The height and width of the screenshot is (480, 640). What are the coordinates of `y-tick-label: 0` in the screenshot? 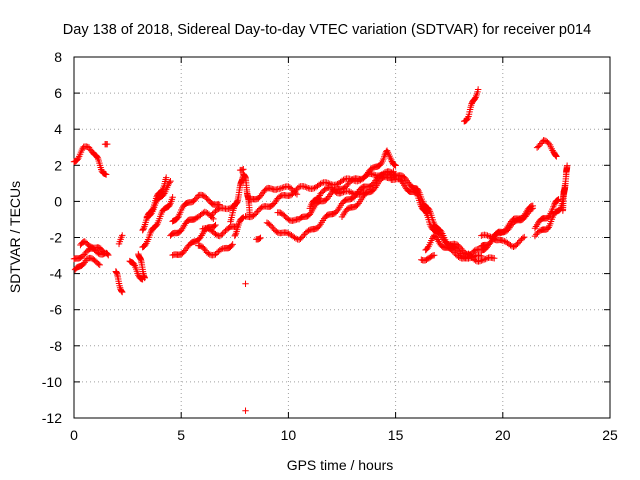 It's located at (58, 201).